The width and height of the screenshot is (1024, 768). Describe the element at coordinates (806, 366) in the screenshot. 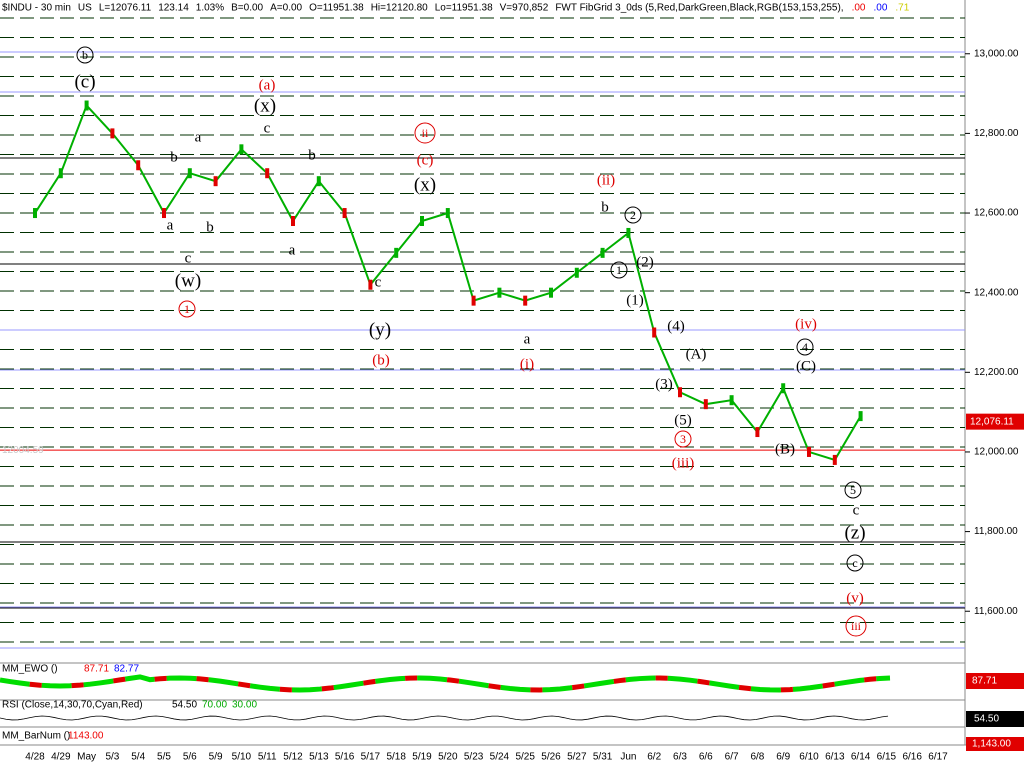

I see `wave-label: (C)` at that location.